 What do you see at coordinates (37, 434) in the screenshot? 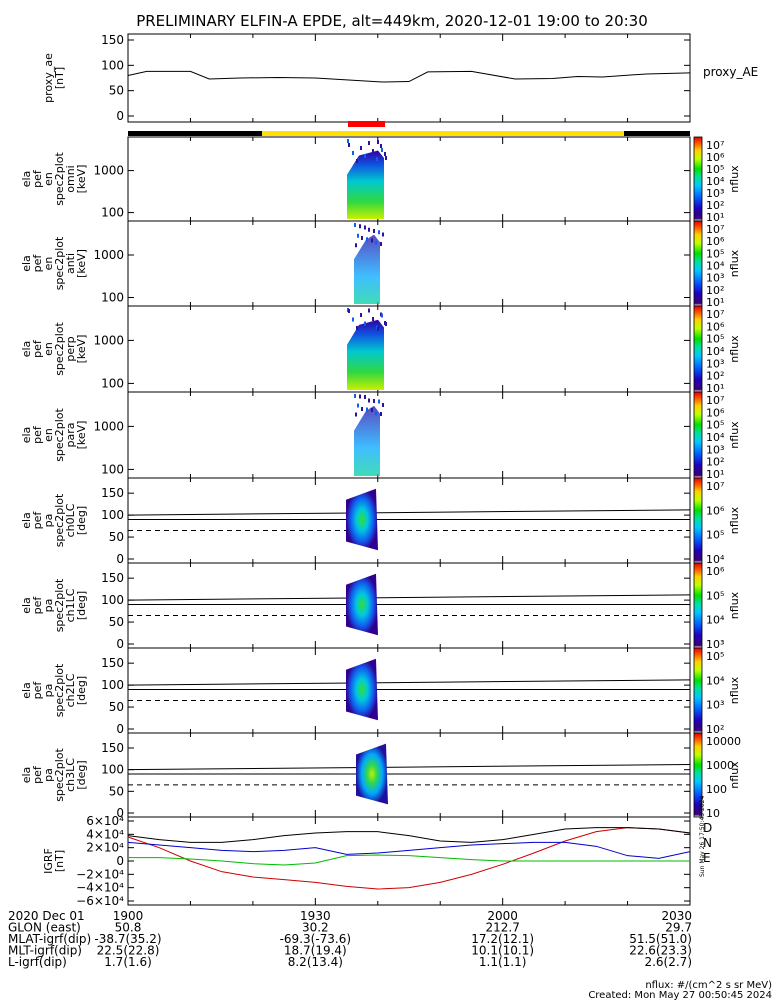
I see `spectrogram-3-ylabel-1: pef` at bounding box center [37, 434].